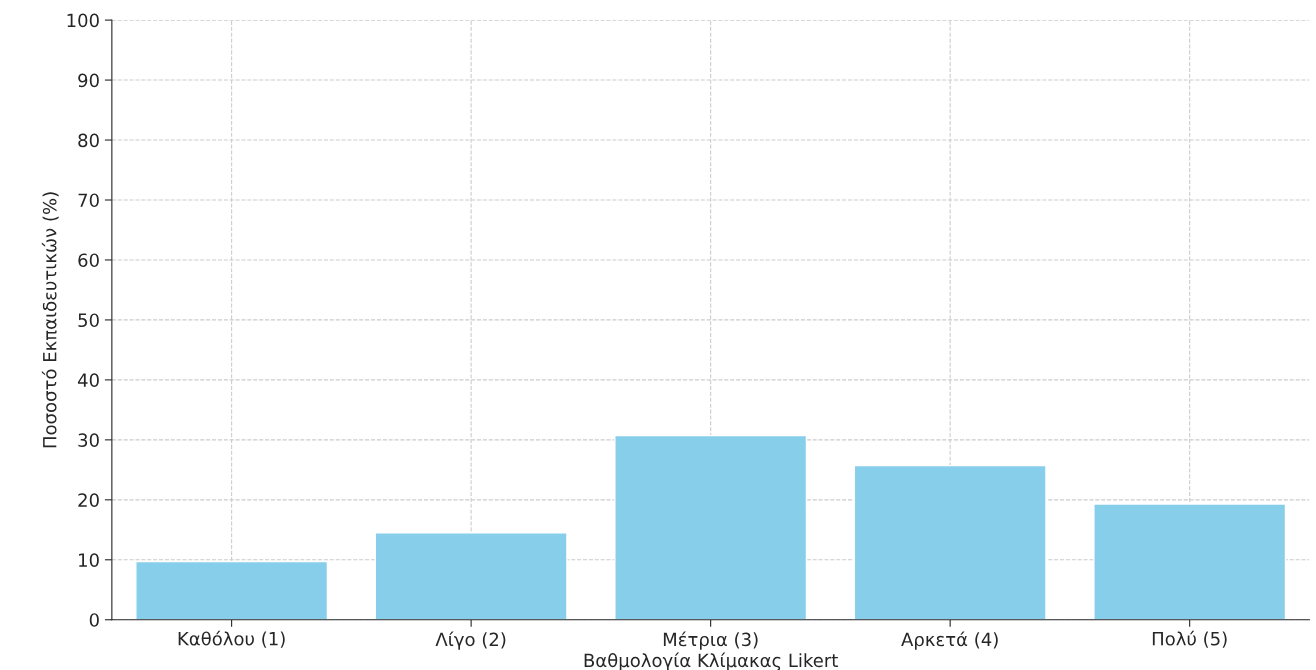 Image resolution: width=1316 pixels, height=670 pixels. I want to click on x-tick-label: Μέτρια (3), so click(710, 640).